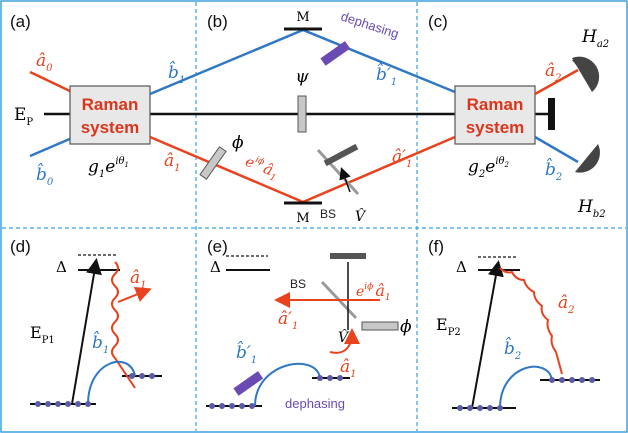 Image resolution: width=628 pixels, height=433 pixels. What do you see at coordinates (335, 53) in the screenshot?
I see `dephasing-element-top` at bounding box center [335, 53].